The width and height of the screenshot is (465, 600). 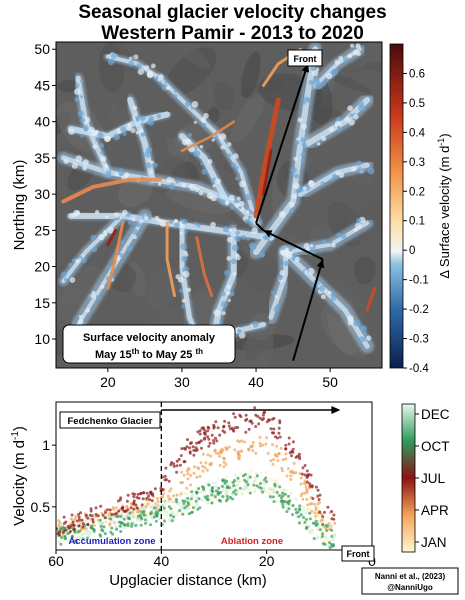 What do you see at coordinates (188, 580) in the screenshot?
I see `profile-x-axis-label: Upglacier distance (km)` at bounding box center [188, 580].